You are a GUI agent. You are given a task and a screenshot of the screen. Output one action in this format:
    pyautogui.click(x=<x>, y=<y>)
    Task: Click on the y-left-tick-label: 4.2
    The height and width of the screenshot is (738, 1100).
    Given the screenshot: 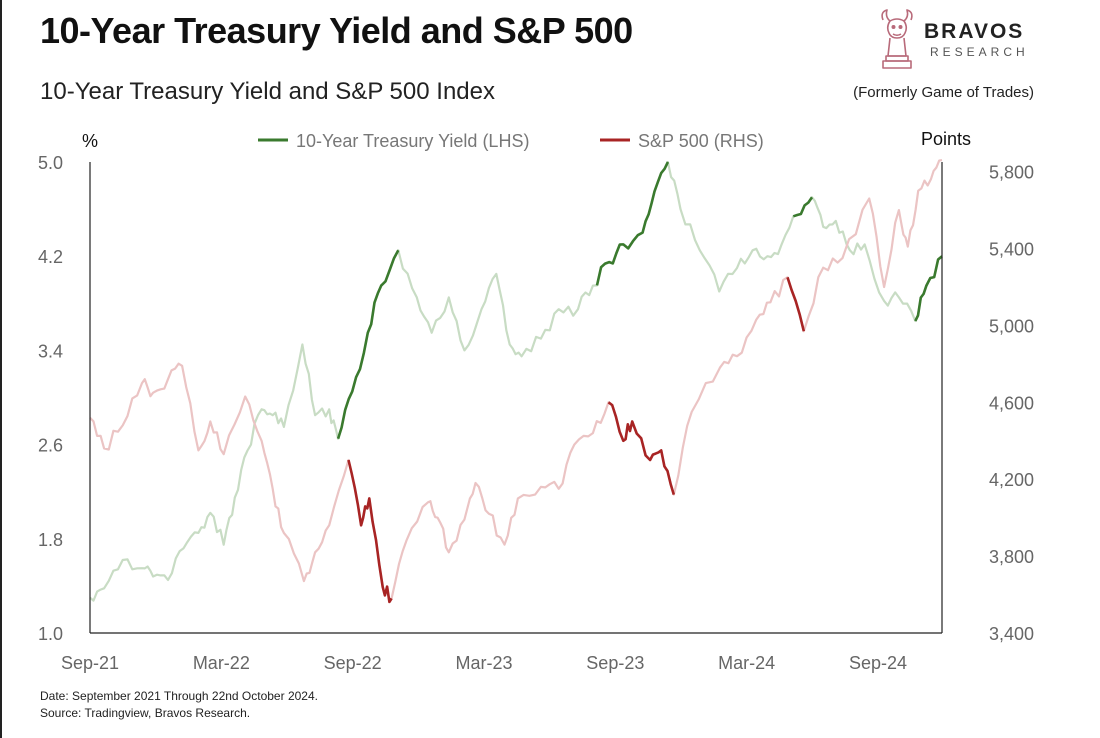 What is the action you would take?
    pyautogui.click(x=50, y=257)
    